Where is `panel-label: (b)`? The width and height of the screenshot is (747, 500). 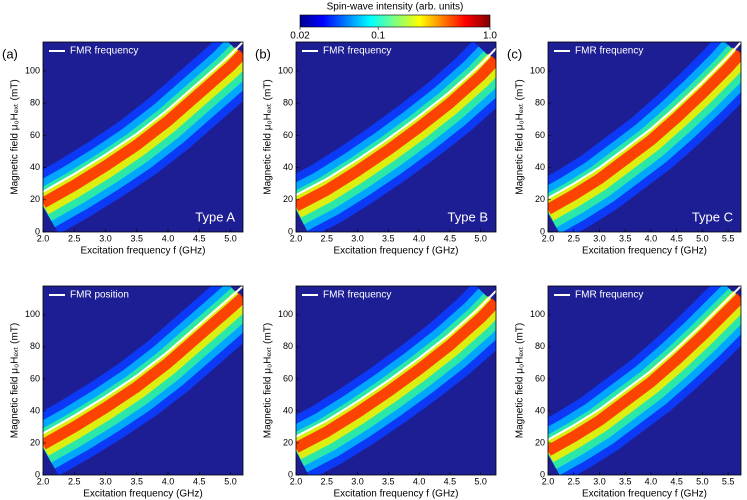 panel-label: (b) is located at coordinates (263, 53).